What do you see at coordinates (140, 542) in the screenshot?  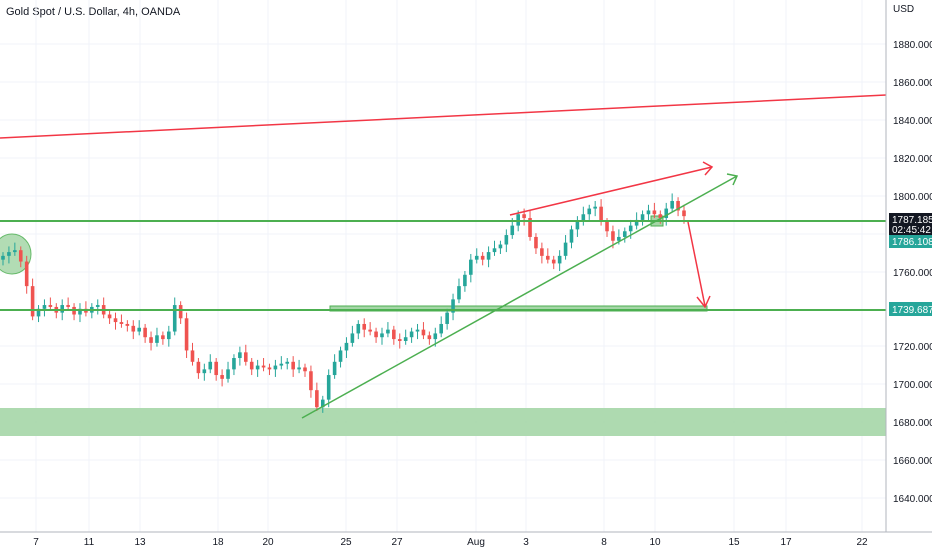 I see `time-tick-label: 13` at bounding box center [140, 542].